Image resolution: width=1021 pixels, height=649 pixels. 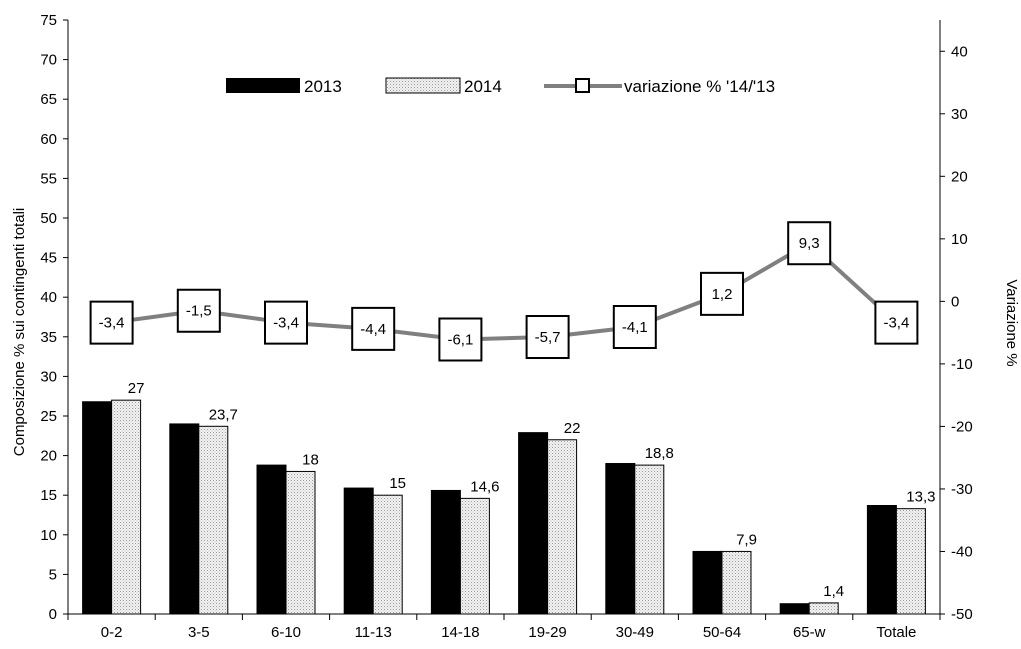 I want to click on y2-tick-label: -40, so click(x=962, y=551).